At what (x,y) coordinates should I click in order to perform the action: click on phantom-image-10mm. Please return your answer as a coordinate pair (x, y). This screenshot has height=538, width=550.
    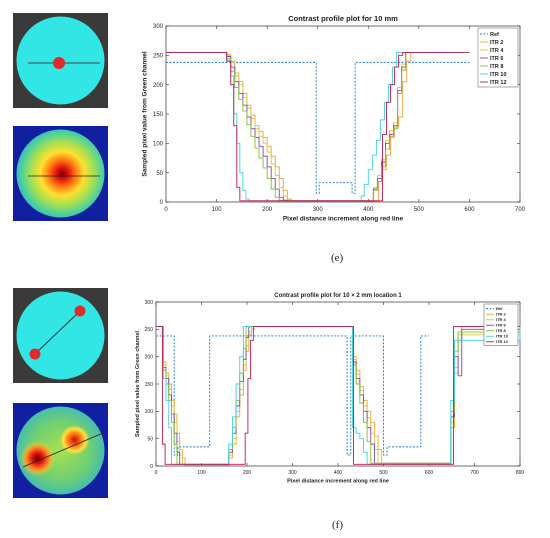
    Looking at the image, I should click on (60, 60).